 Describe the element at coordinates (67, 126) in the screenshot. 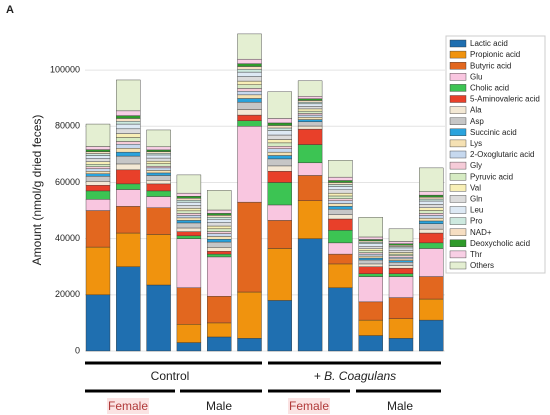

I see `y-tick-label: 80000` at that location.